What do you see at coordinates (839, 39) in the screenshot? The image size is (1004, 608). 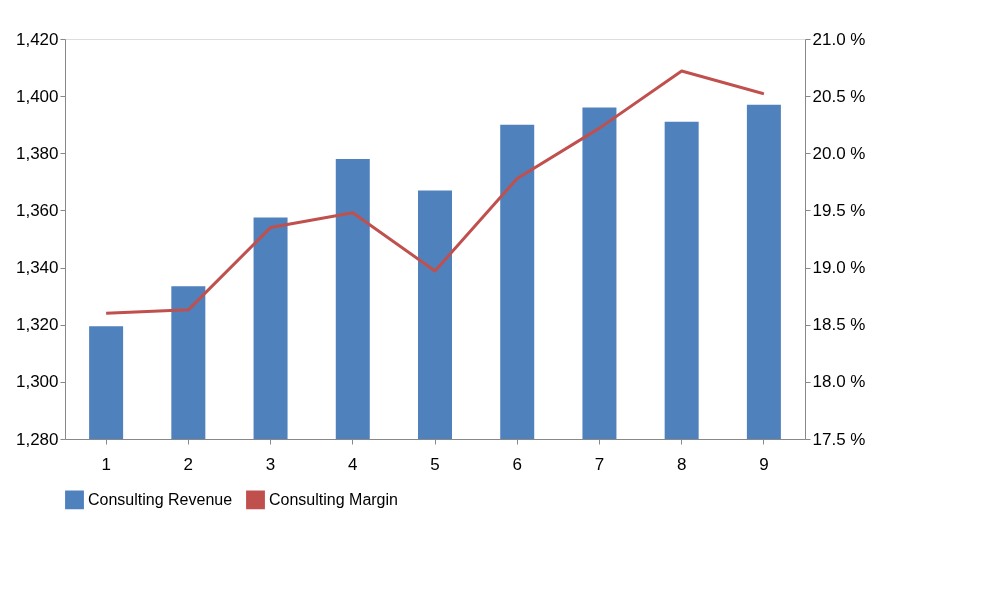 I see `y2-tick-label: 21.0 %` at bounding box center [839, 39].